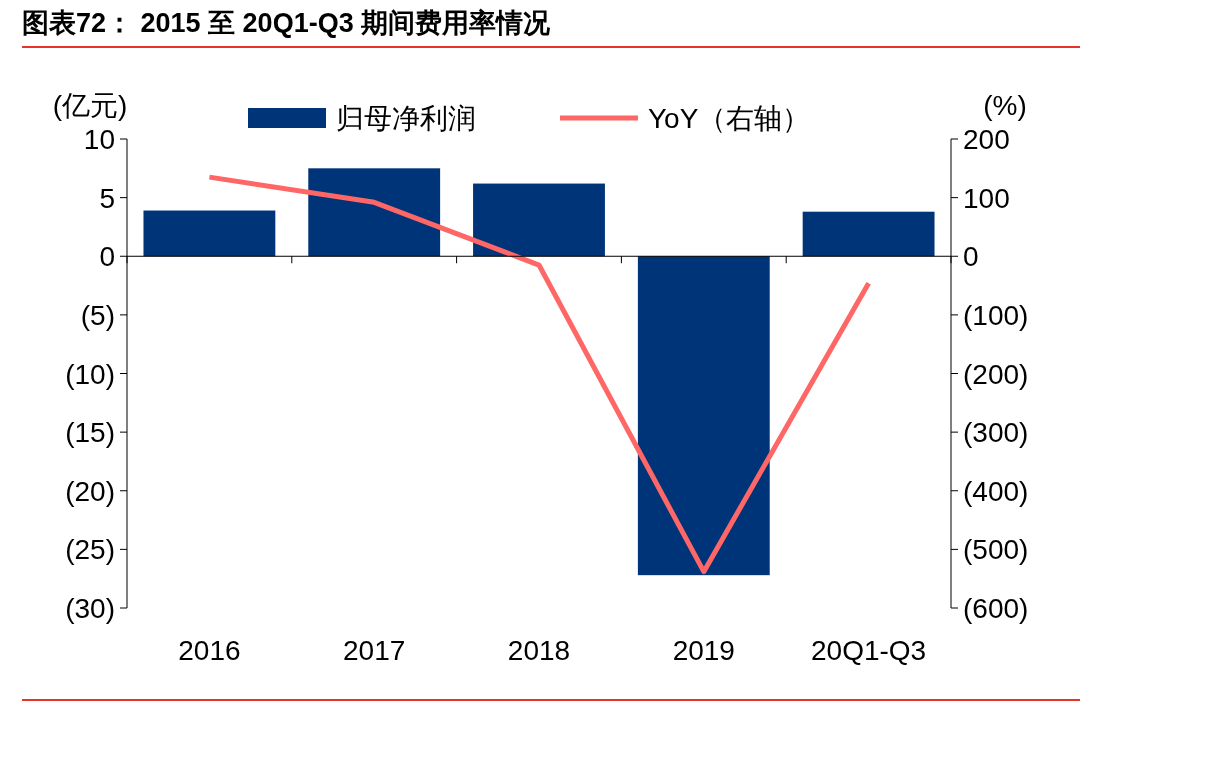  Describe the element at coordinates (996, 433) in the screenshot. I see `y2-tick-label: (300)` at that location.